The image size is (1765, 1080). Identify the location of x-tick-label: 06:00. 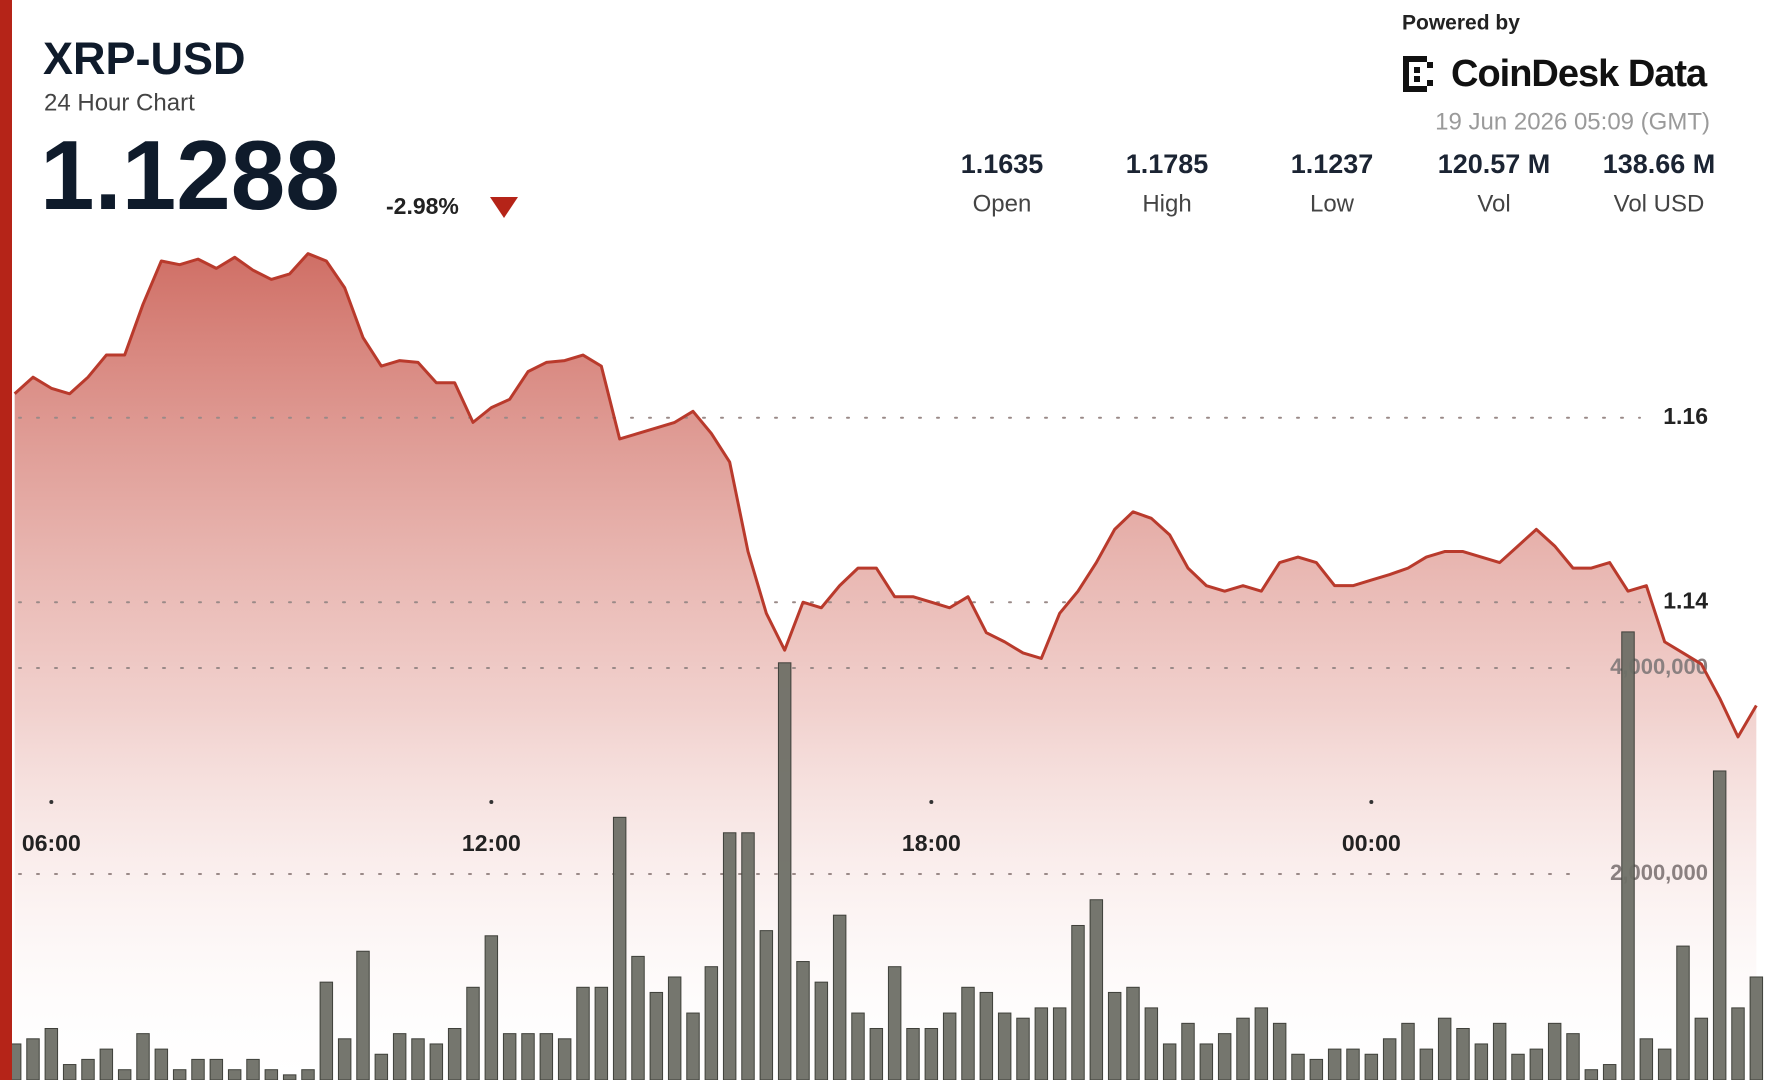
(51, 843).